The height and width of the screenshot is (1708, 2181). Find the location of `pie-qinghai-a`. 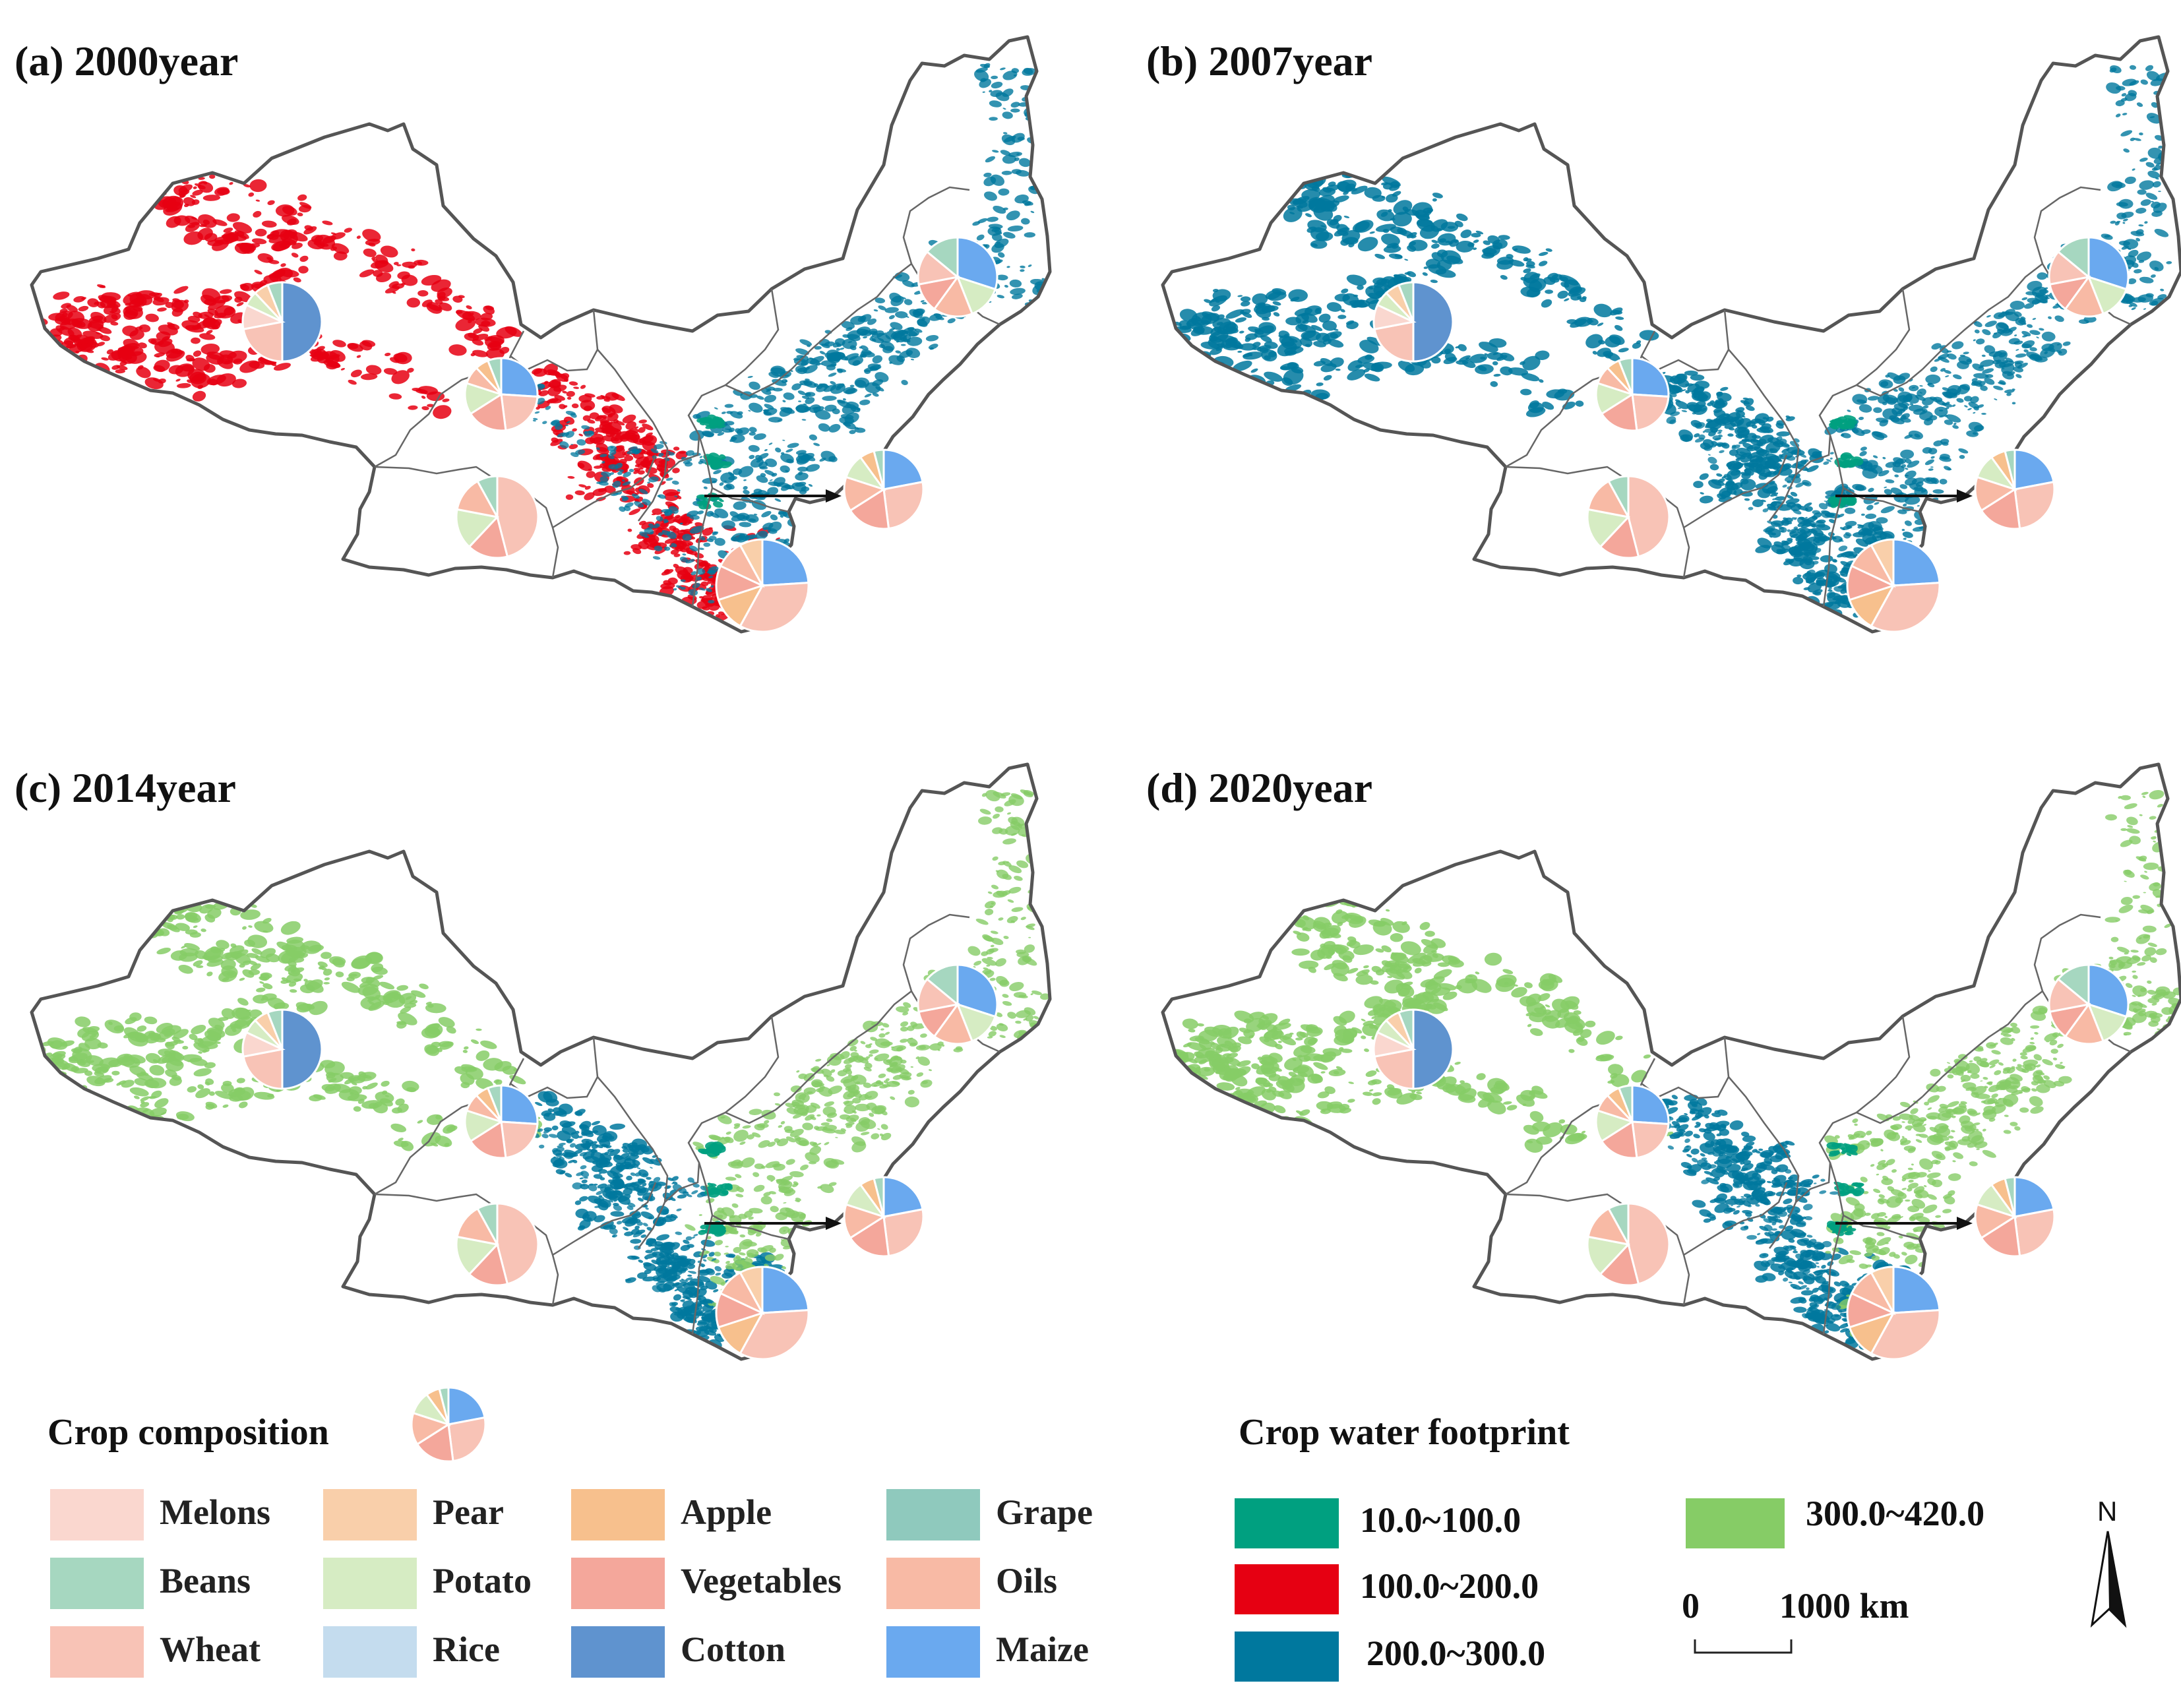

pie-qinghai-a is located at coordinates (497, 517).